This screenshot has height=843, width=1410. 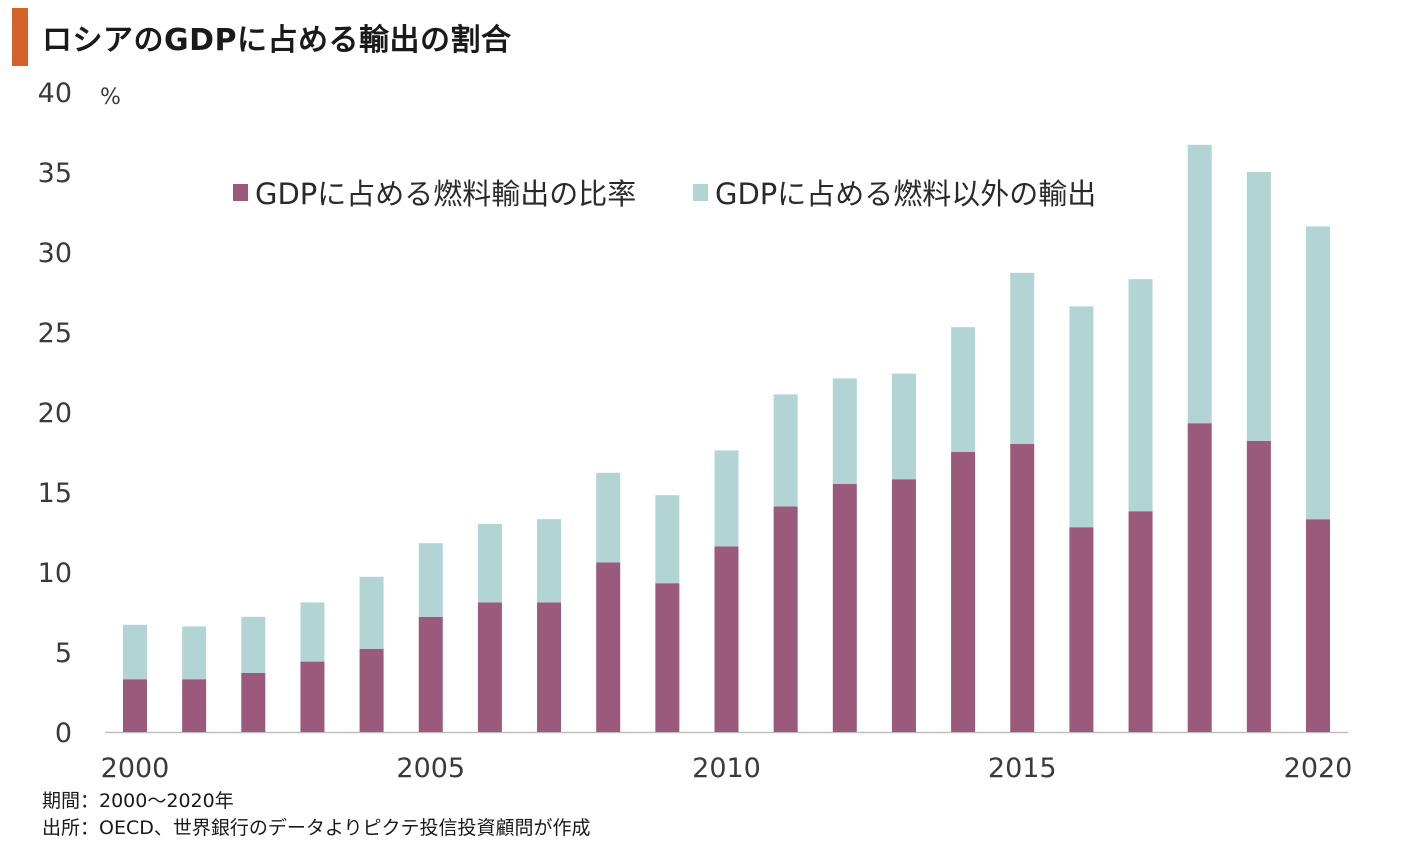 I want to click on y-tick-label: 20, so click(x=55, y=413).